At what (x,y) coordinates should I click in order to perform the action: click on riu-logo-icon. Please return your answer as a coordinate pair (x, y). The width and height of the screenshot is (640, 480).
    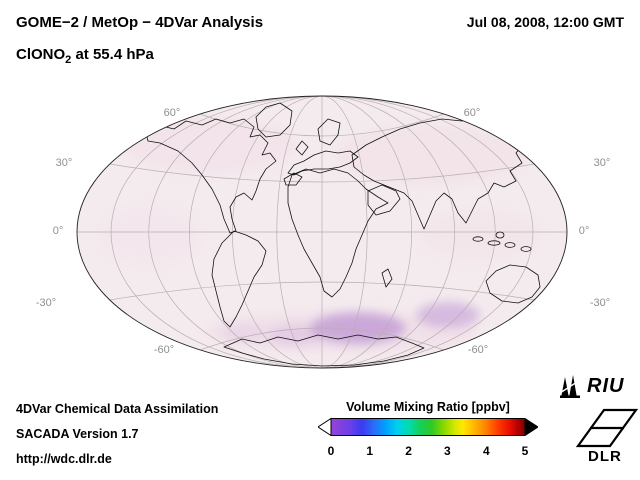
    Looking at the image, I should click on (570, 386).